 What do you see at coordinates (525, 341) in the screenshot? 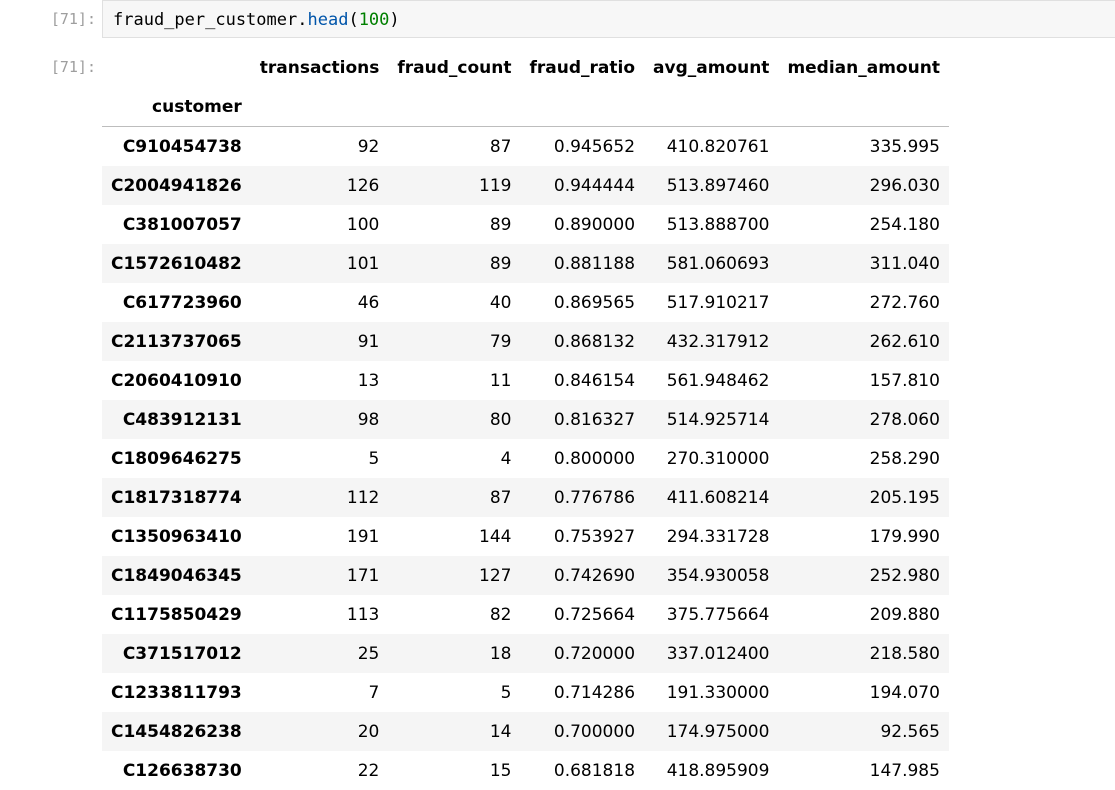
I see `table-row: C2113737065 91 79 0.868132 432.317912 262.610` at bounding box center [525, 341].